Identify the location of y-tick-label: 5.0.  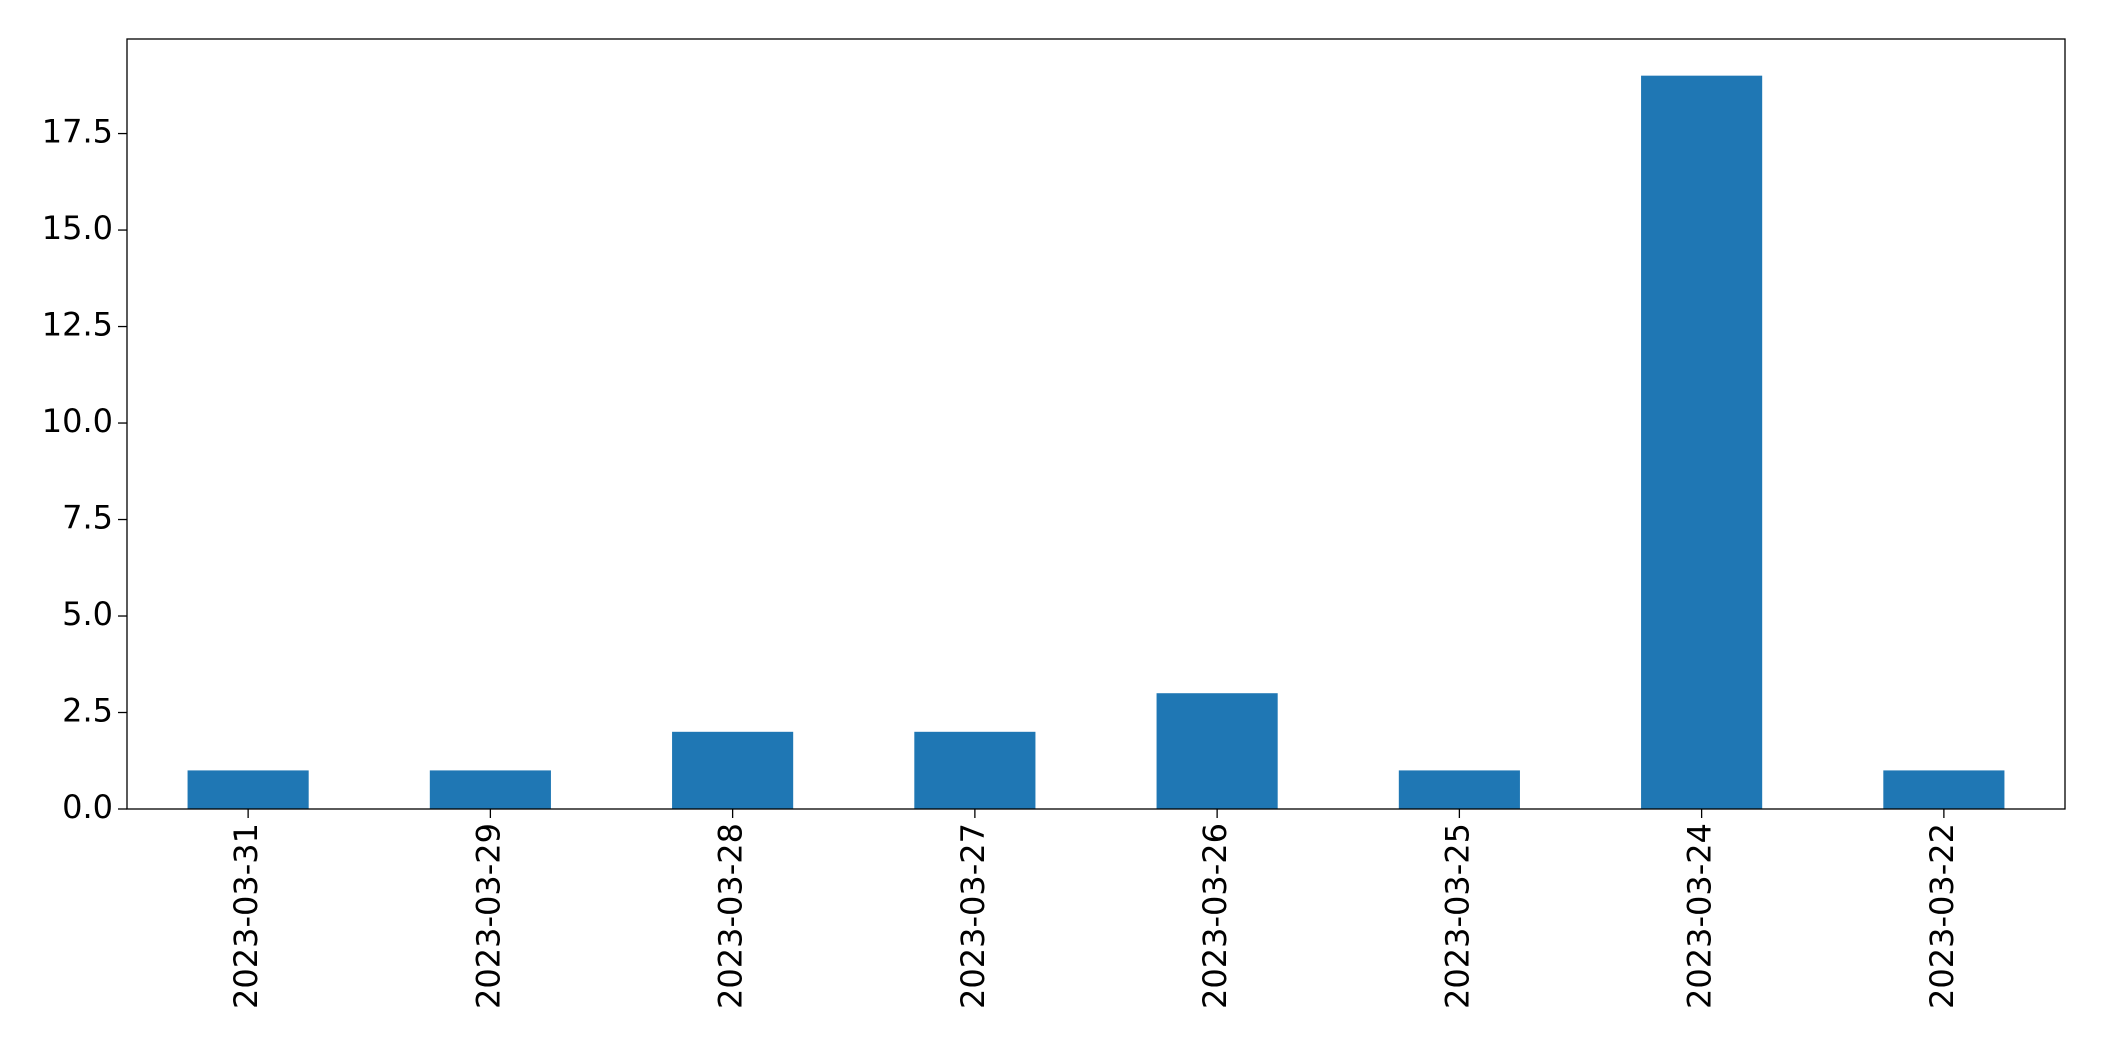
(87, 614).